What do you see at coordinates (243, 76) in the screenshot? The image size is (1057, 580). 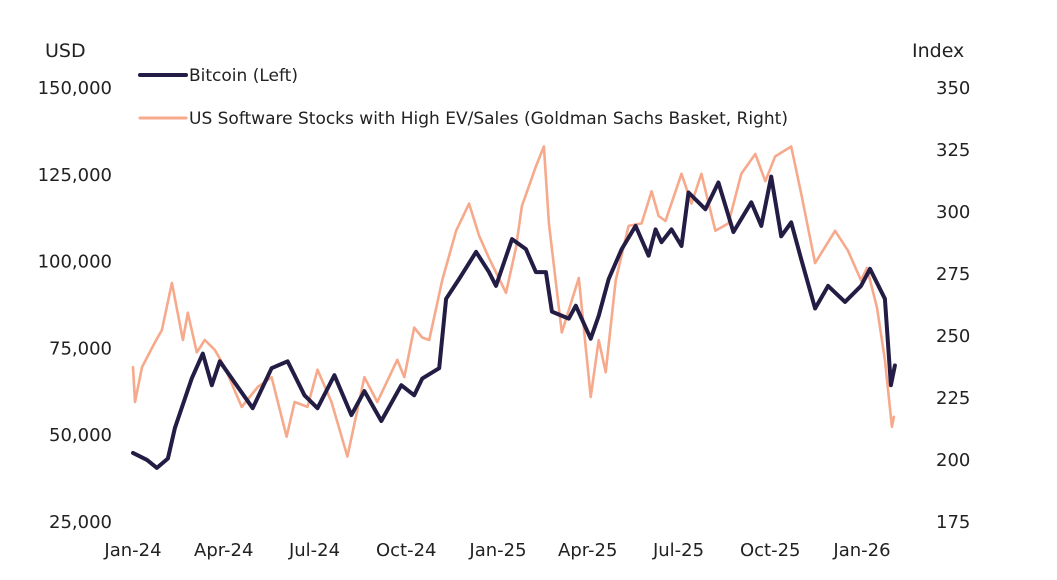 I see `legend-label-bitcoin: Bitcoin (Left)` at bounding box center [243, 76].